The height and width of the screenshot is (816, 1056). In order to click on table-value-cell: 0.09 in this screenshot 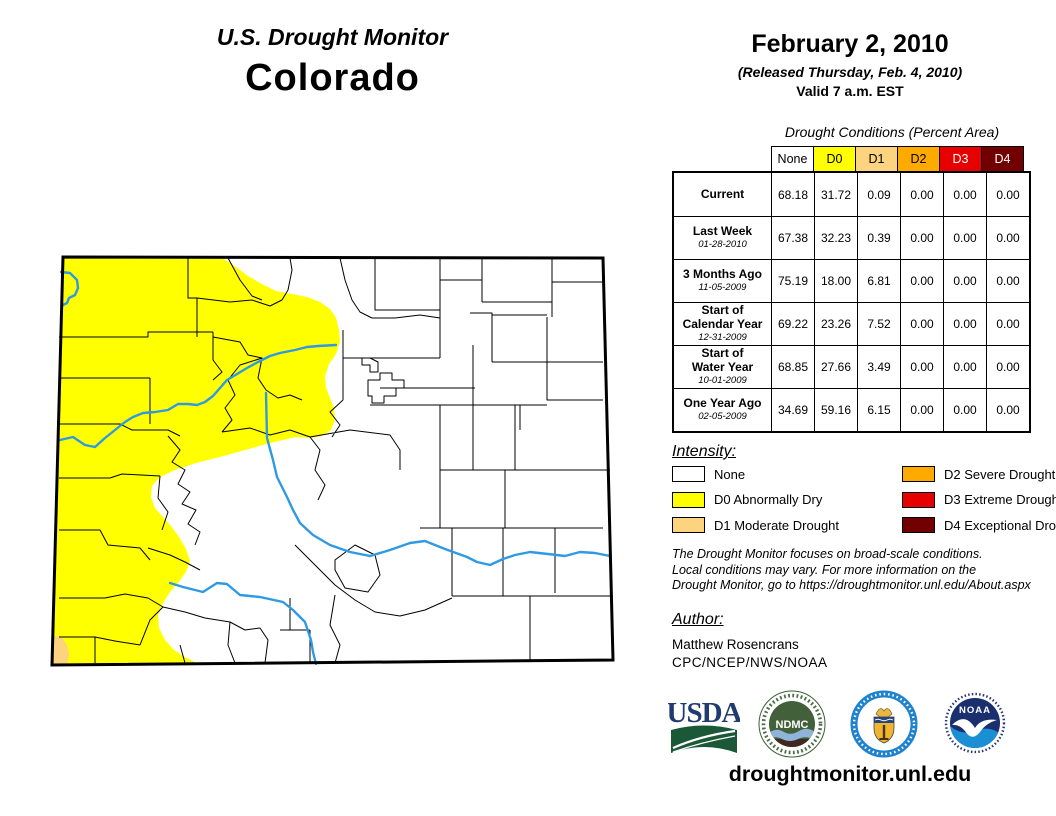, I will do `click(878, 194)`.